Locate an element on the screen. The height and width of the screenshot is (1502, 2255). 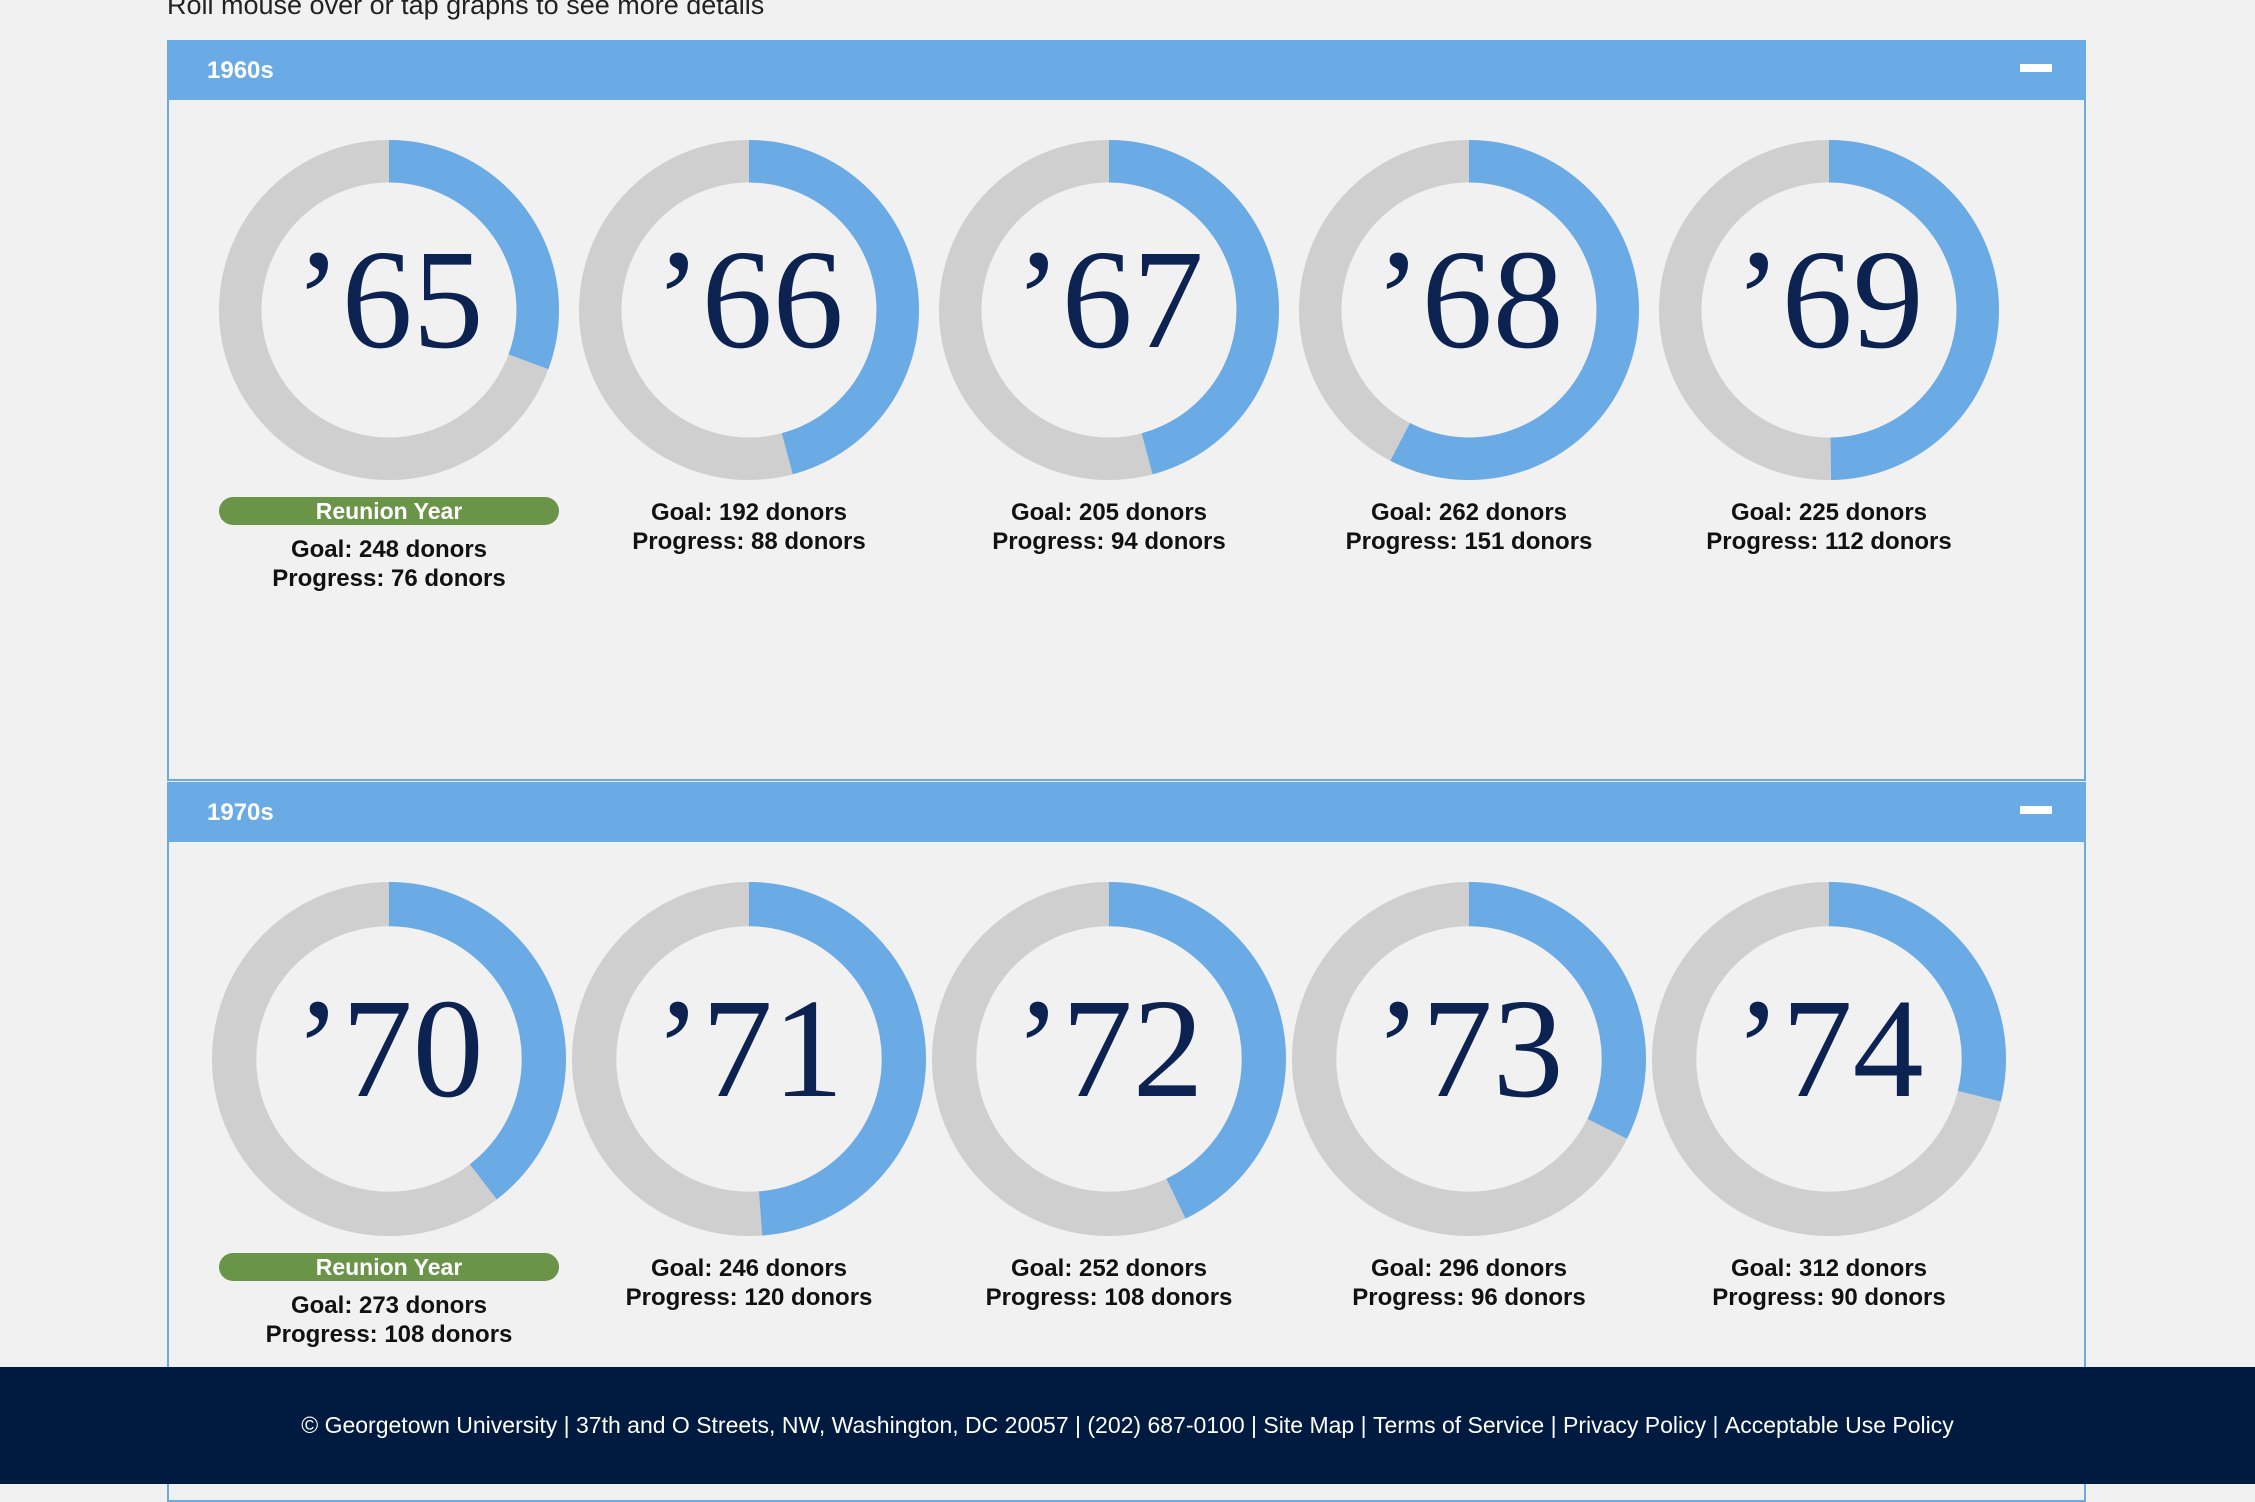
progress-text: Progress: 94 donors is located at coordinates (1109, 541).